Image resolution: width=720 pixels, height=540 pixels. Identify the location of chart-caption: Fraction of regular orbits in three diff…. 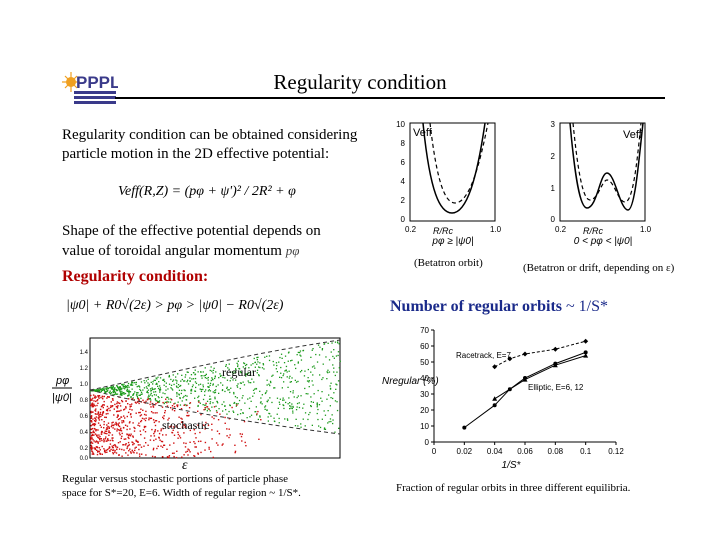
(513, 488).